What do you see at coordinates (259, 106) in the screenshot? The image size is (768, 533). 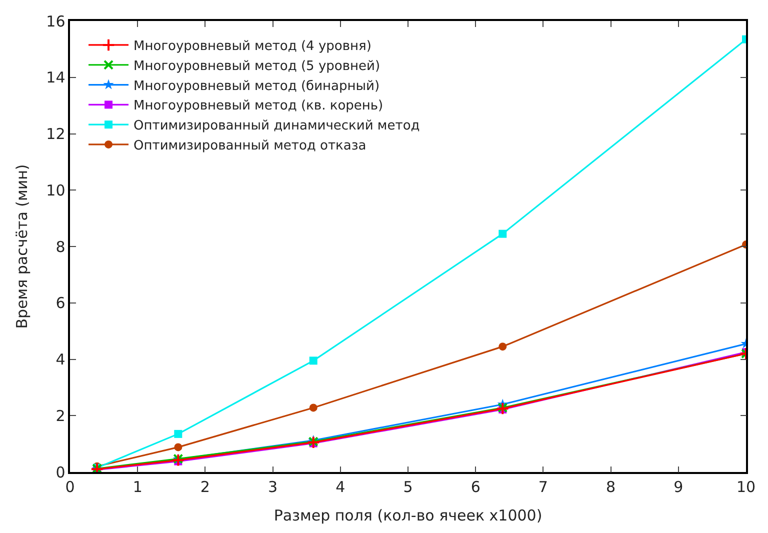 I see `legend-label: Многоуровневый метод (кв. корень)` at bounding box center [259, 106].